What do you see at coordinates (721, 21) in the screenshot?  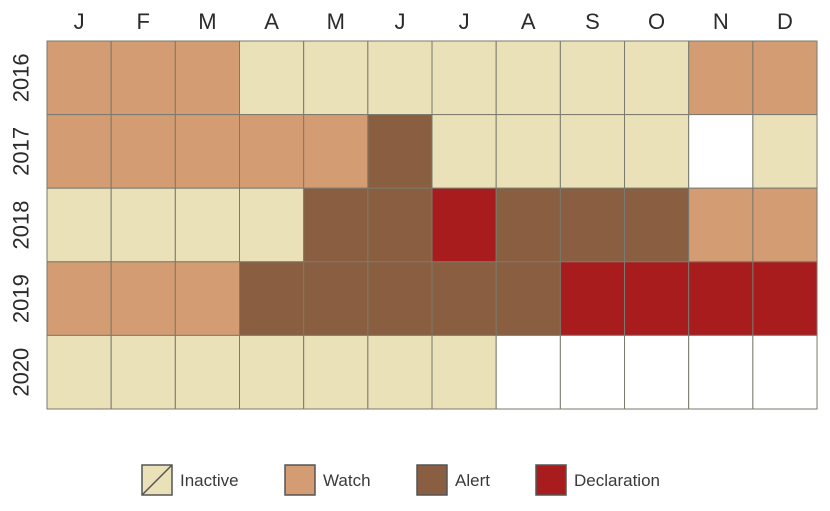 I see `month-label-11: N` at bounding box center [721, 21].